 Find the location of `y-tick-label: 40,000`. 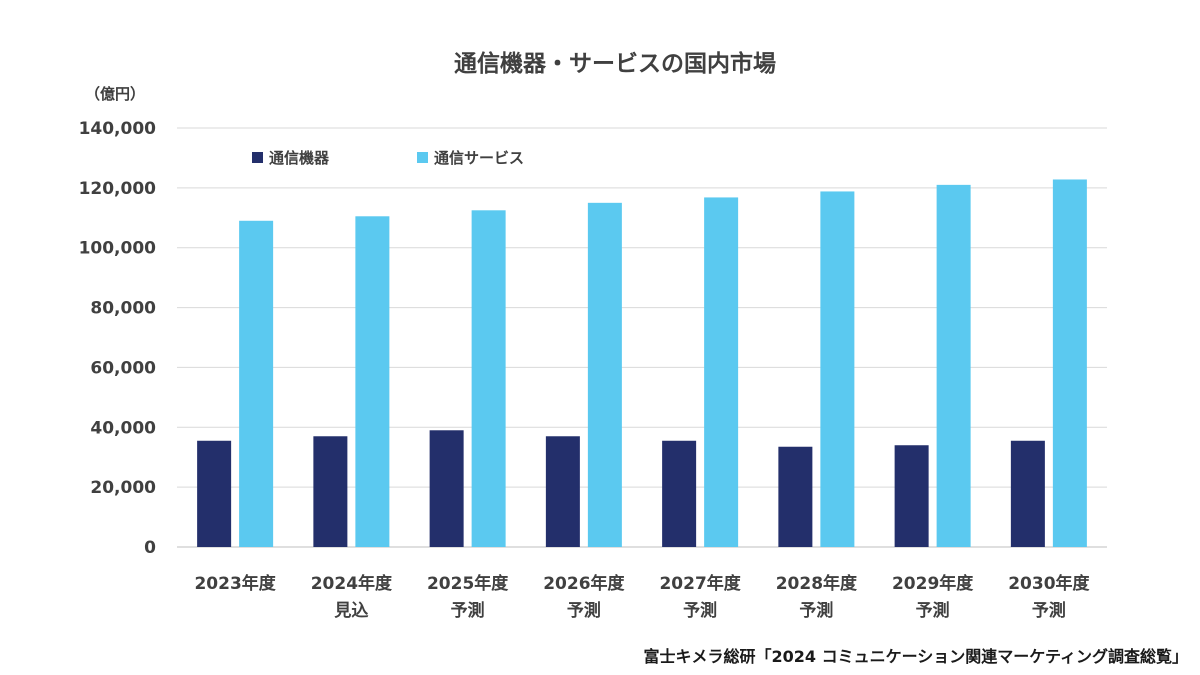

y-tick-label: 40,000 is located at coordinates (123, 428).